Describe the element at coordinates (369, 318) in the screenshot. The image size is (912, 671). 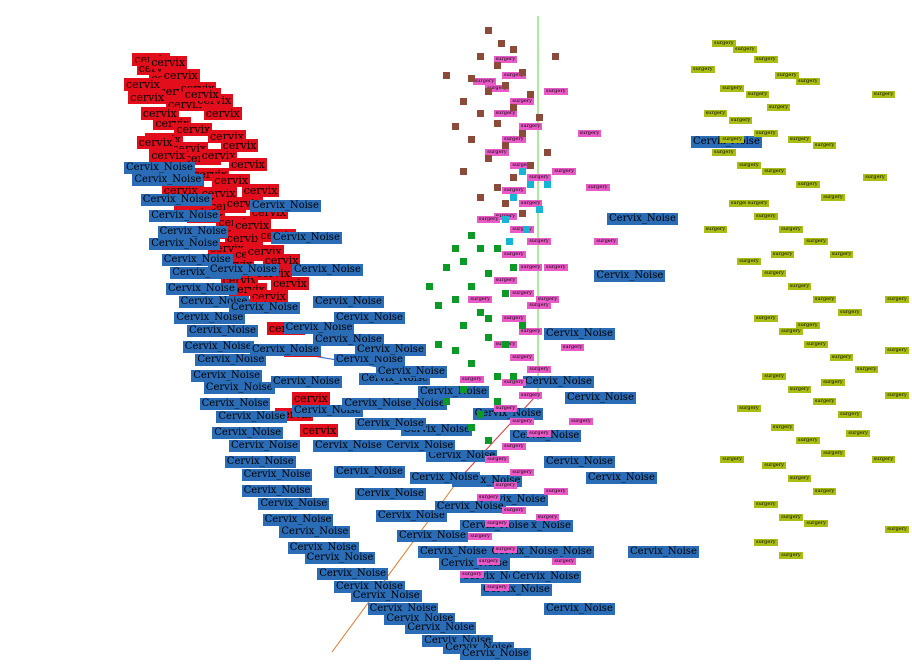
I see `point-cervix-noise-87: Cervix_Noise` at that location.